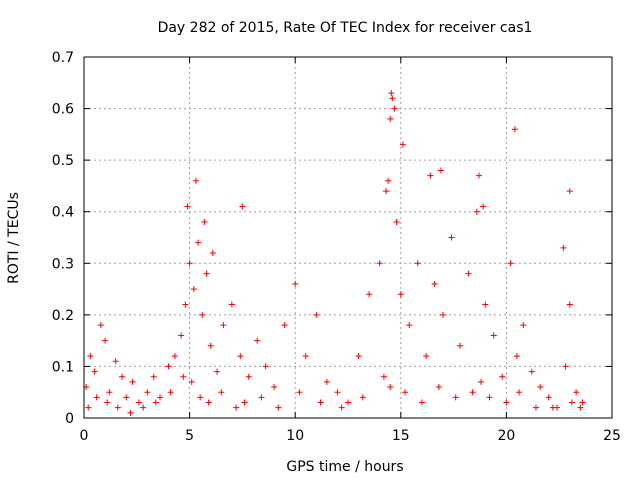  Describe the element at coordinates (69, 419) in the screenshot. I see `y-tick-label: 0` at that location.